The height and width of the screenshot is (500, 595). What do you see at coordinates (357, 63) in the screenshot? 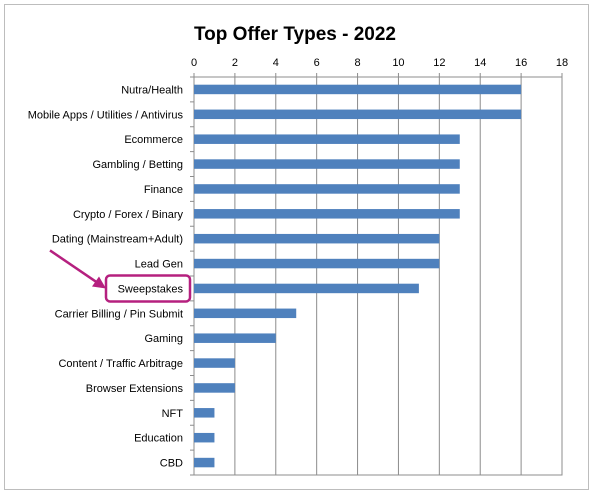
I see `x-tick-label: 8` at bounding box center [357, 63].